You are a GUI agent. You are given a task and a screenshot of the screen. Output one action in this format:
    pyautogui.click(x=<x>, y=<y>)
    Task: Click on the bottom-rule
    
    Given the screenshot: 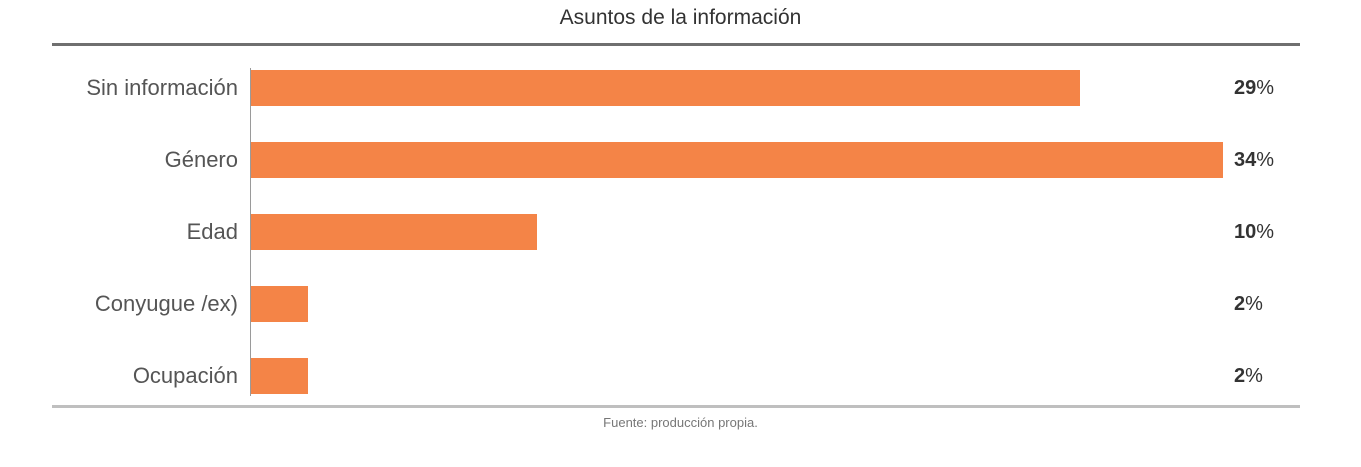 What is the action you would take?
    pyautogui.click(x=676, y=406)
    